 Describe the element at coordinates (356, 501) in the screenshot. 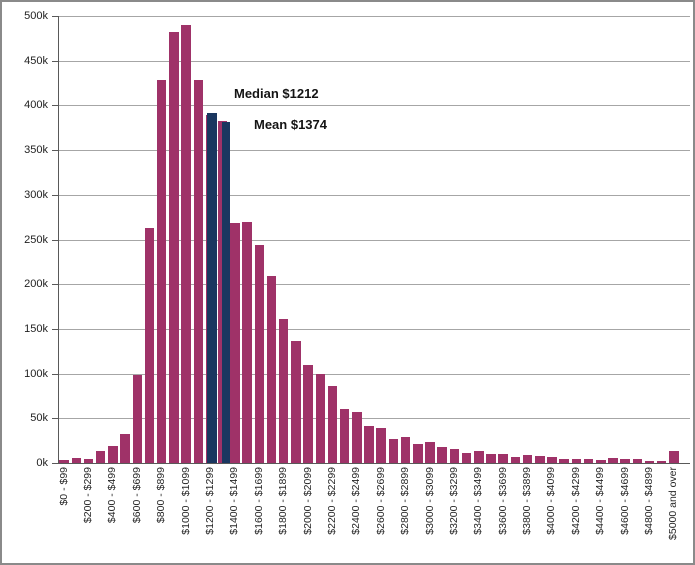

I see `x-axis-label-24: $2400 - $2499` at that location.